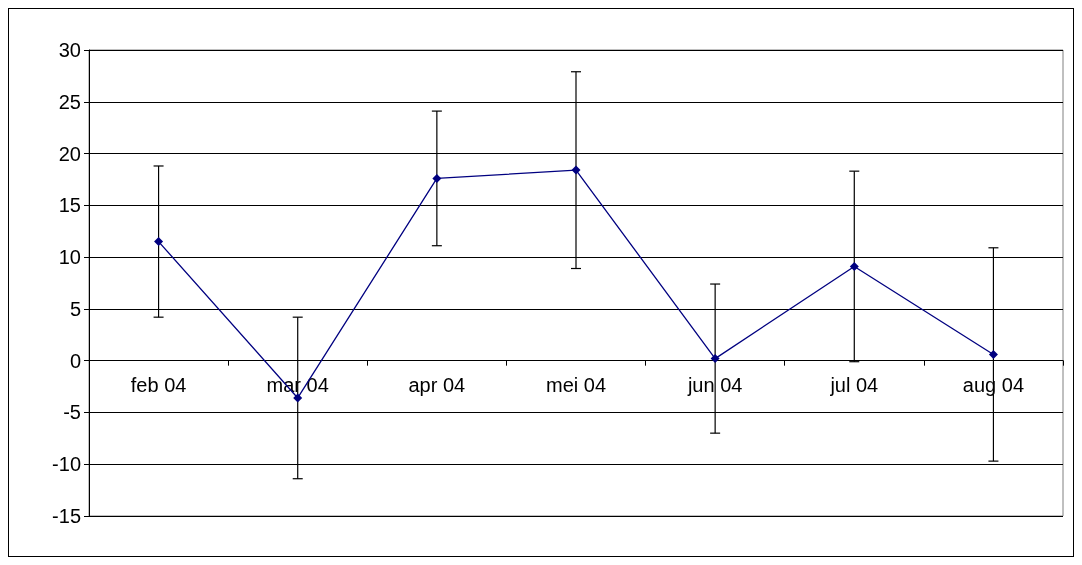 This screenshot has width=1082, height=565. What do you see at coordinates (66, 464) in the screenshot?
I see `y-tick-label: -10` at bounding box center [66, 464].